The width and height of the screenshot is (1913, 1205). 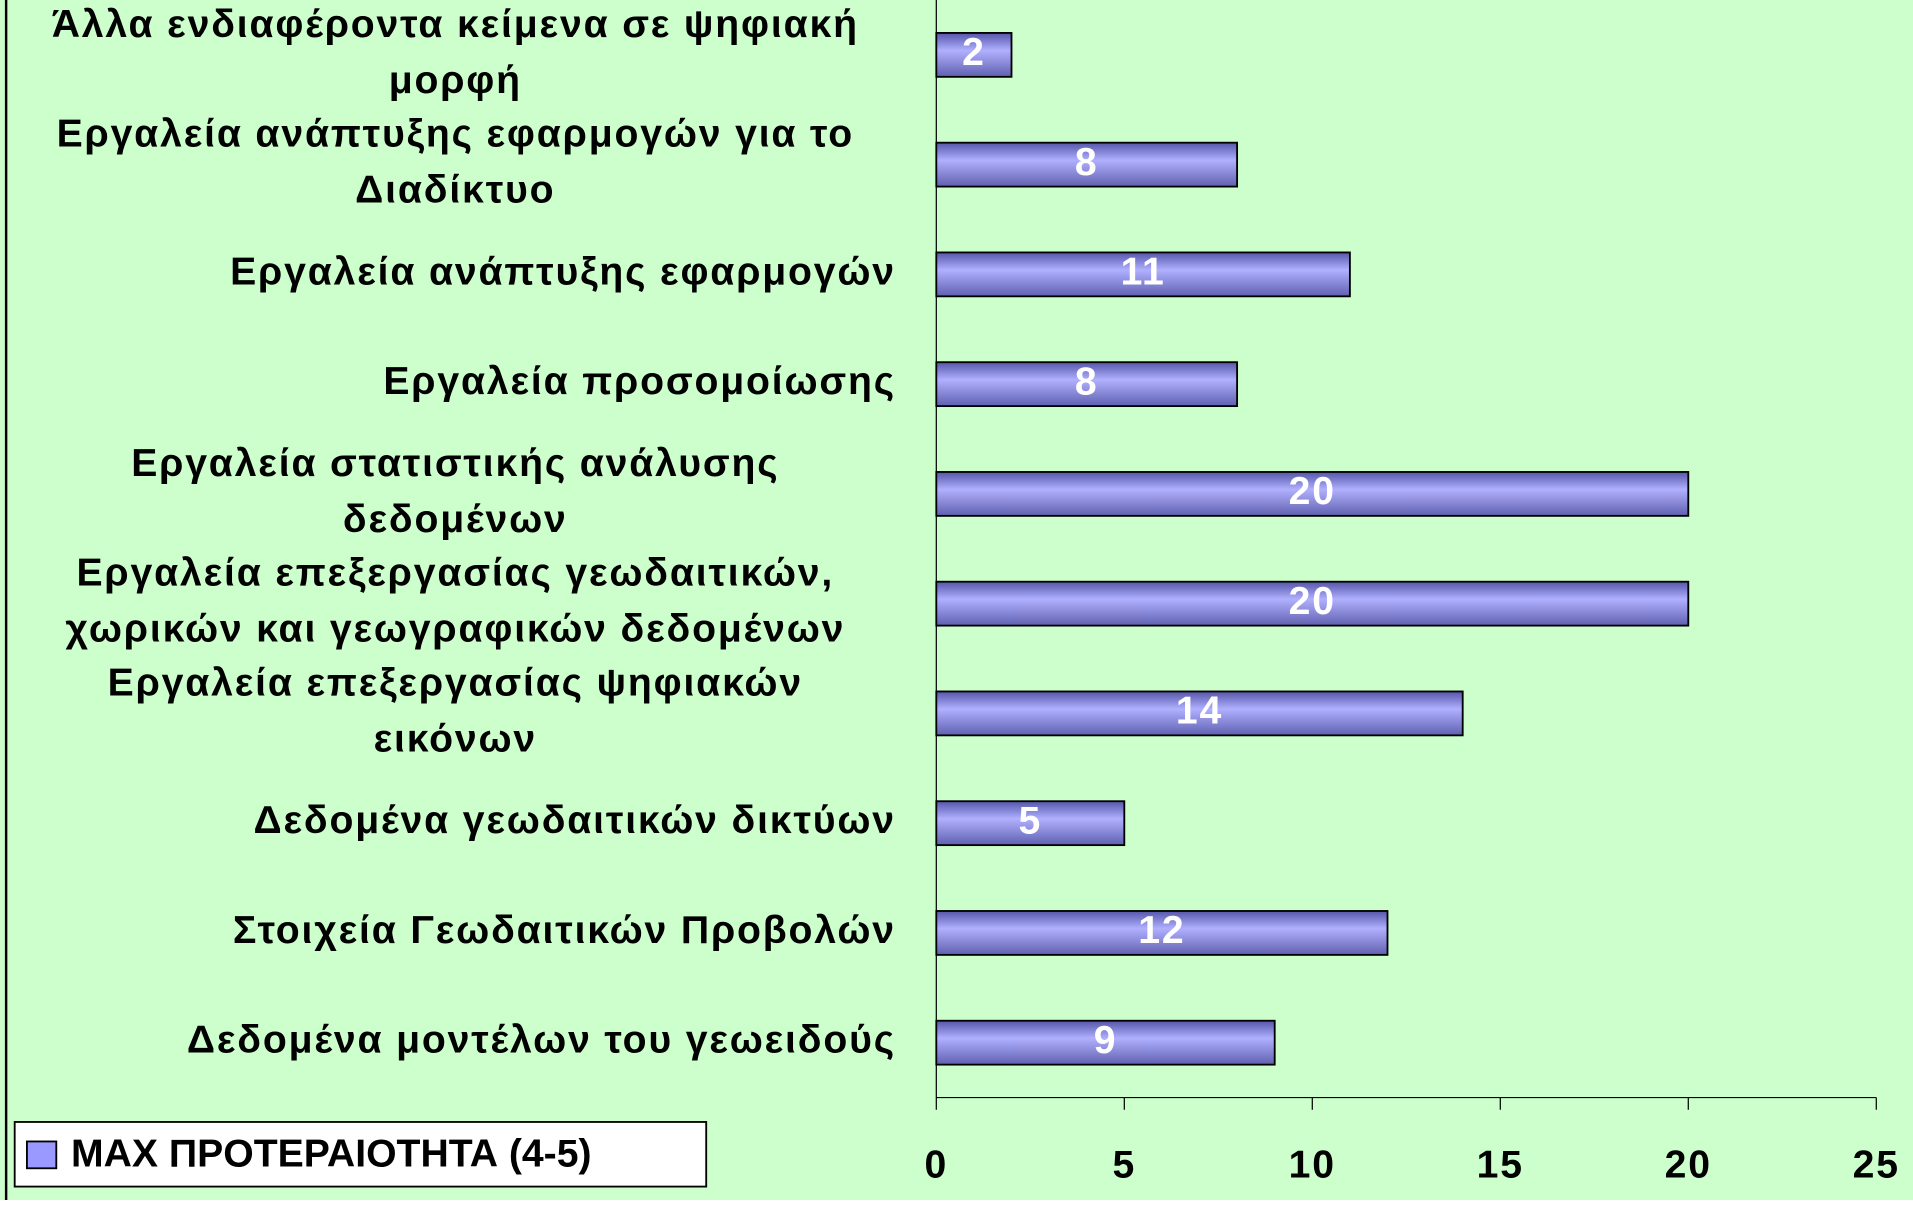 I want to click on x-tick-label: 5, so click(x=1124, y=1164).